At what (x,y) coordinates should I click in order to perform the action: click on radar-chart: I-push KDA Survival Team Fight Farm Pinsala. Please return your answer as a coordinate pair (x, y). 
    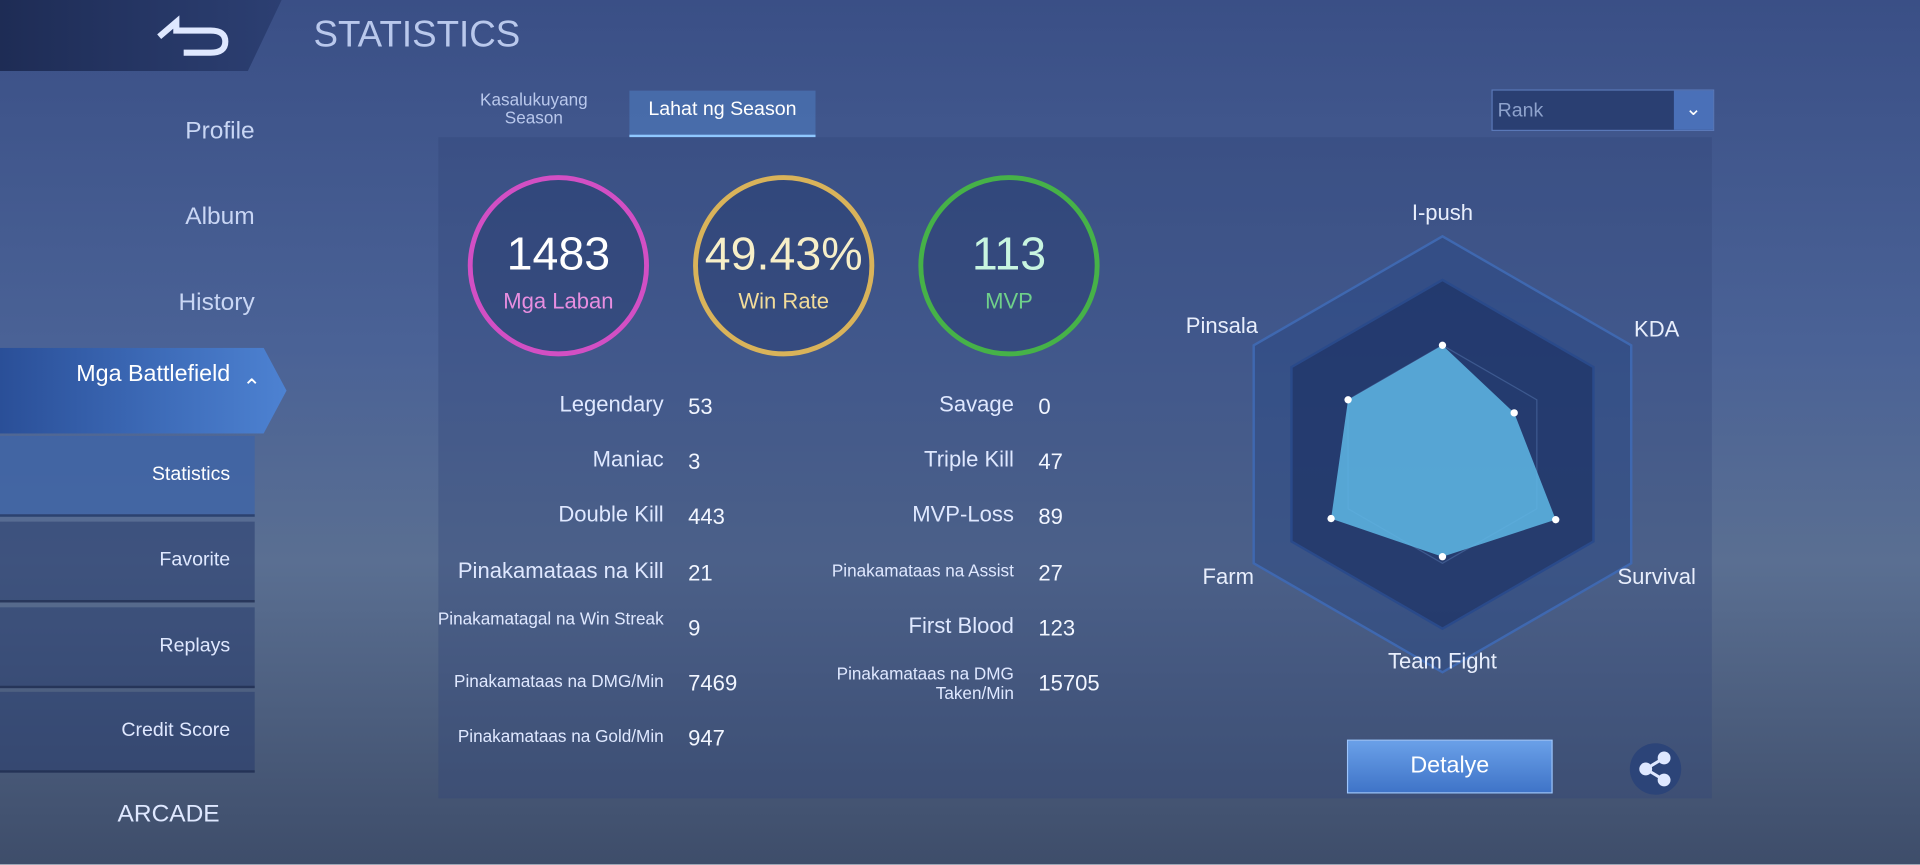
    Looking at the image, I should click on (1441, 437).